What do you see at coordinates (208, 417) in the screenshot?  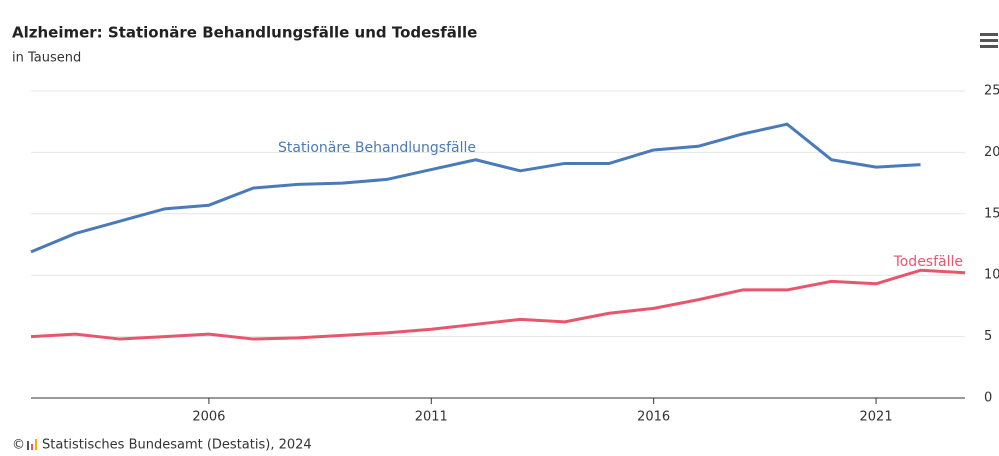 I see `x-tick-label: 2006` at bounding box center [208, 417].